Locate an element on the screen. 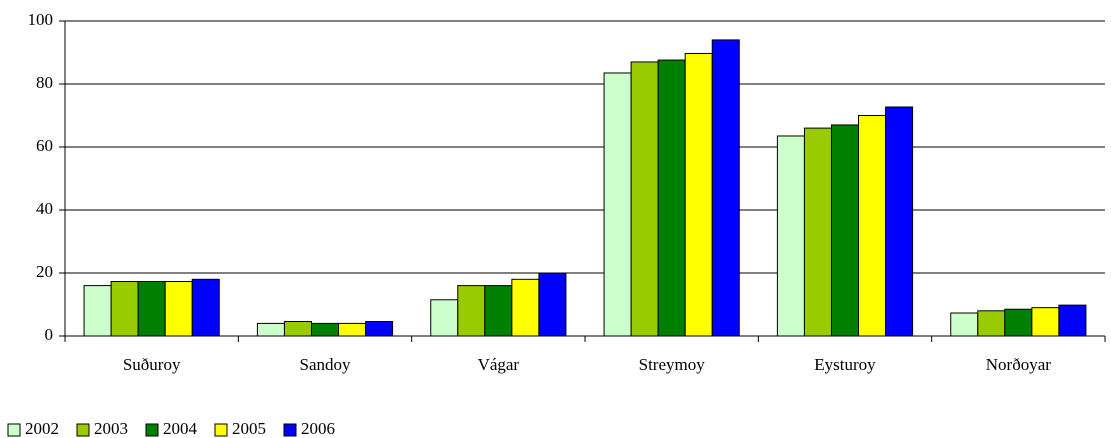 Image resolution: width=1111 pixels, height=438 pixels. y-tick-label: 0 is located at coordinates (49, 334).